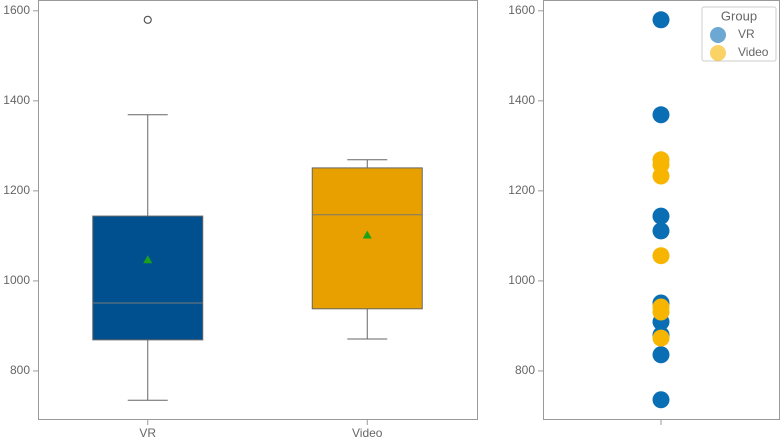 Image resolution: width=782 pixels, height=440 pixels. Describe the element at coordinates (367, 433) in the screenshot. I see `x-tick-label: Video` at that location.